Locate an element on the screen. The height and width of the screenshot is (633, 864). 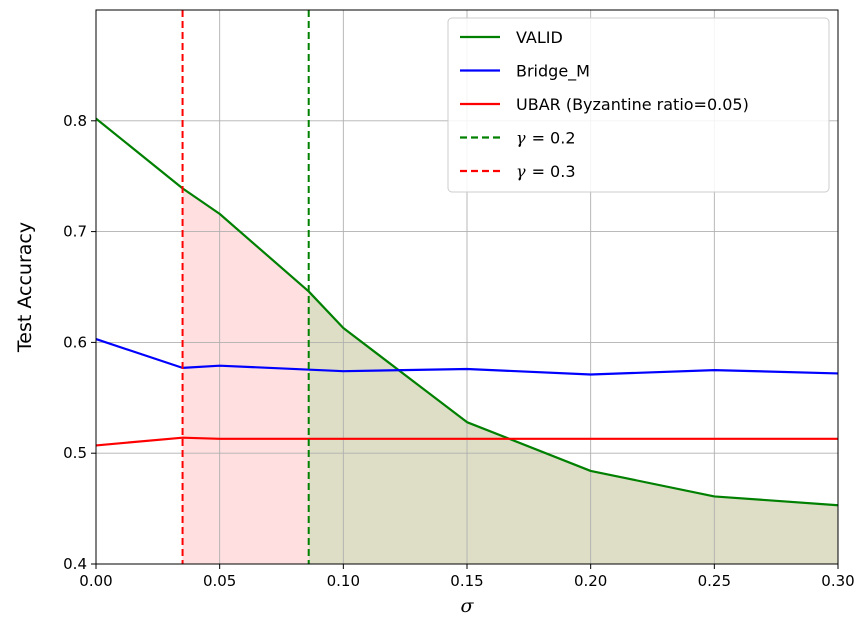
x-tick-label: 0.00 is located at coordinates (95, 581).